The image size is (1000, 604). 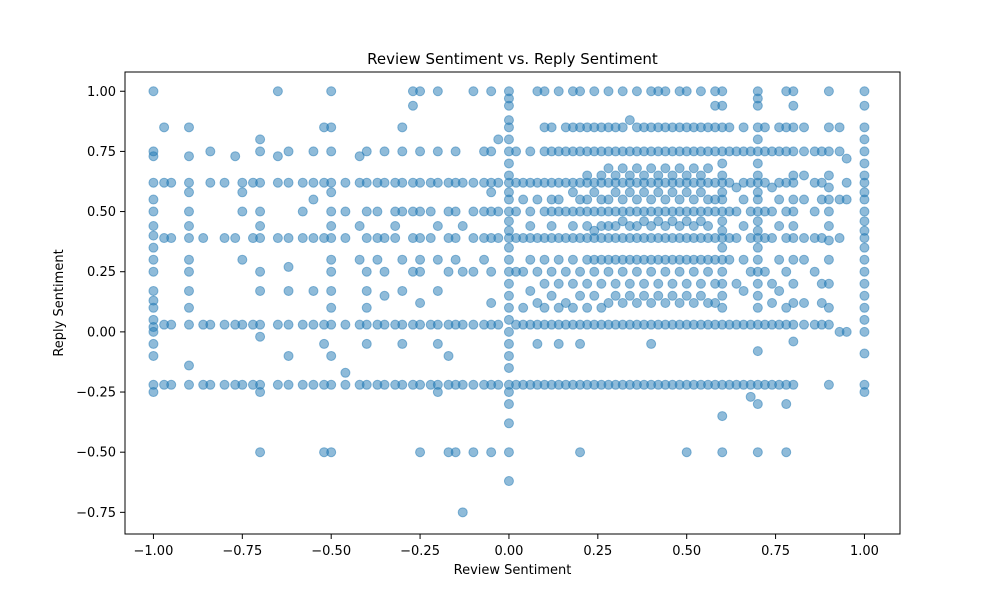 I want to click on x-tick-label: −0.50, so click(x=331, y=551).